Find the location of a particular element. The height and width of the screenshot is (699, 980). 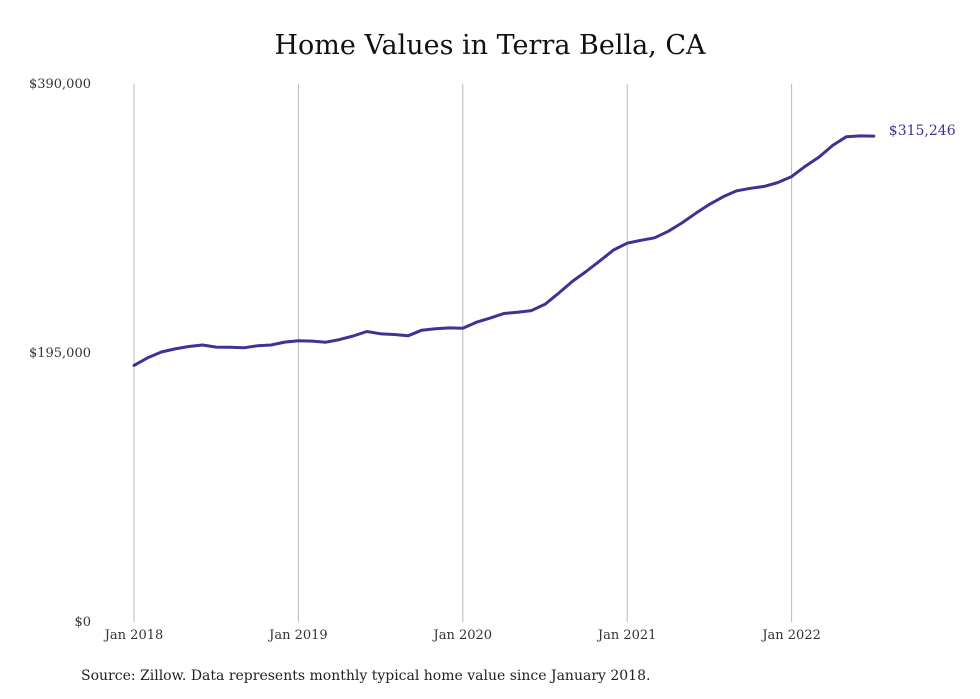

x-axis-ticks: Jan 2018 Jan 2019 Jan 2020 Jan 2021 Jan 2022 is located at coordinates (462, 635).